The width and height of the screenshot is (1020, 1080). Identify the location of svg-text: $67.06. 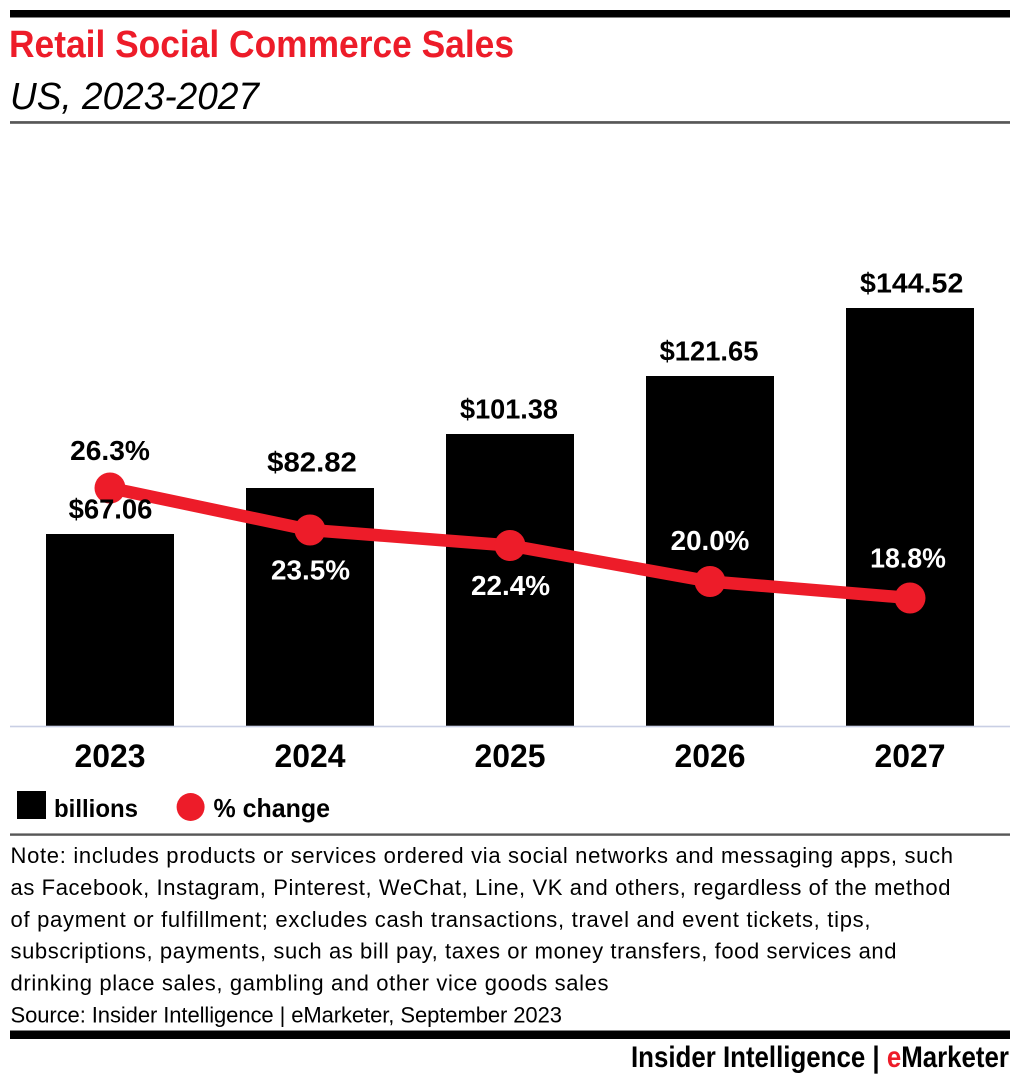
(111, 508).